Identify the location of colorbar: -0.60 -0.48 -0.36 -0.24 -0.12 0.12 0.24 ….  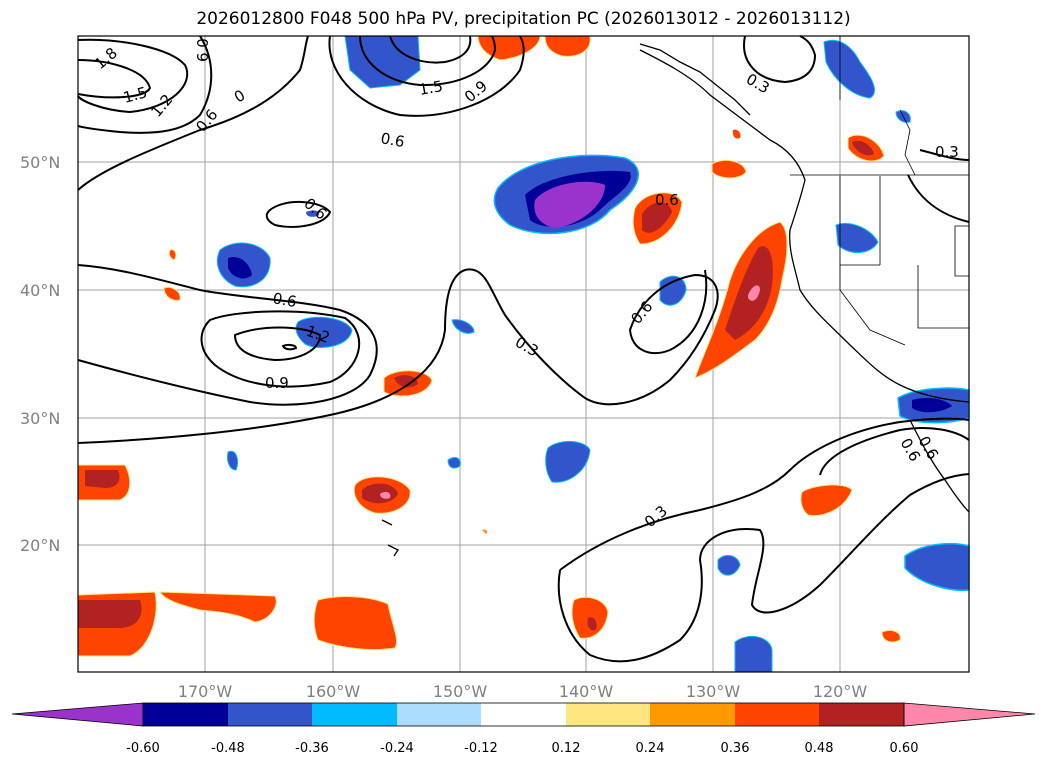
(523, 729).